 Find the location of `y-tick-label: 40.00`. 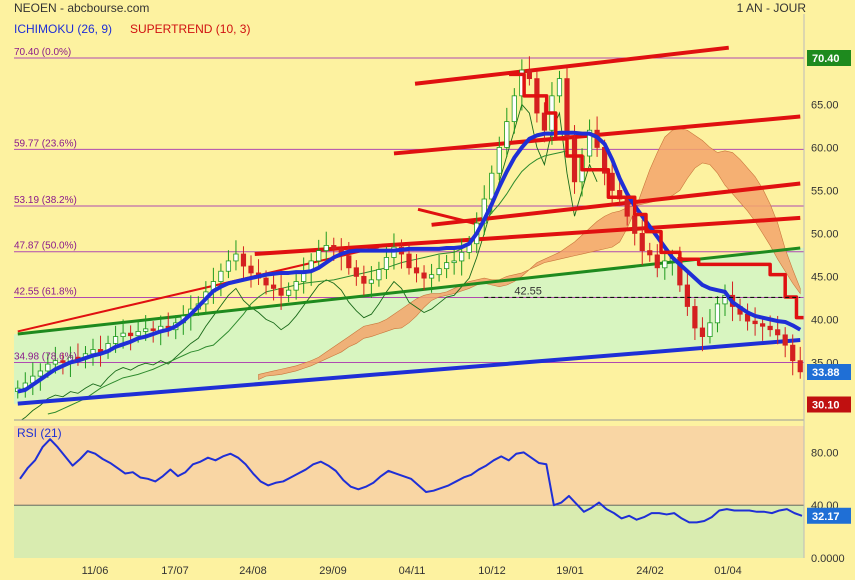

y-tick-label: 40.00 is located at coordinates (825, 320).